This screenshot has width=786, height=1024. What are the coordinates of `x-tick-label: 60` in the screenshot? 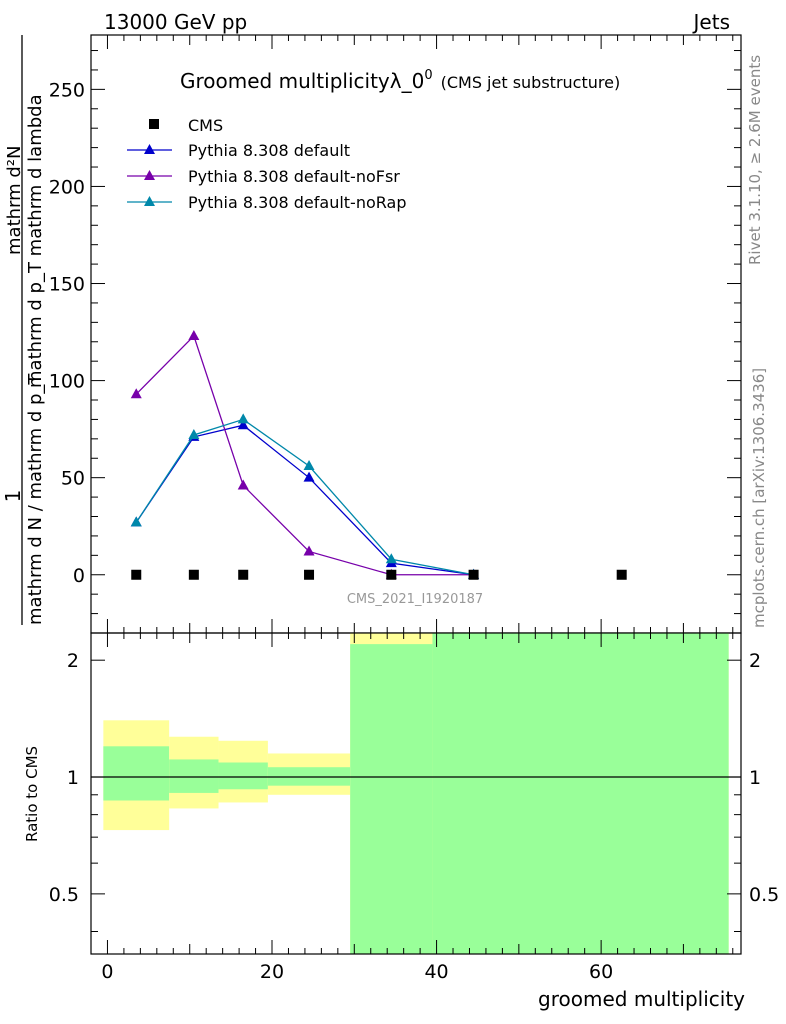 It's located at (601, 972).